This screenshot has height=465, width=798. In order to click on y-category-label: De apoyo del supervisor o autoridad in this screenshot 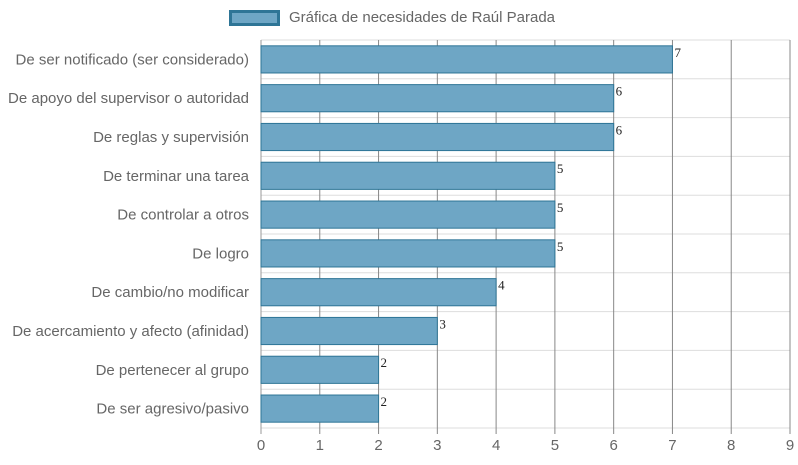, I will do `click(128, 98)`.